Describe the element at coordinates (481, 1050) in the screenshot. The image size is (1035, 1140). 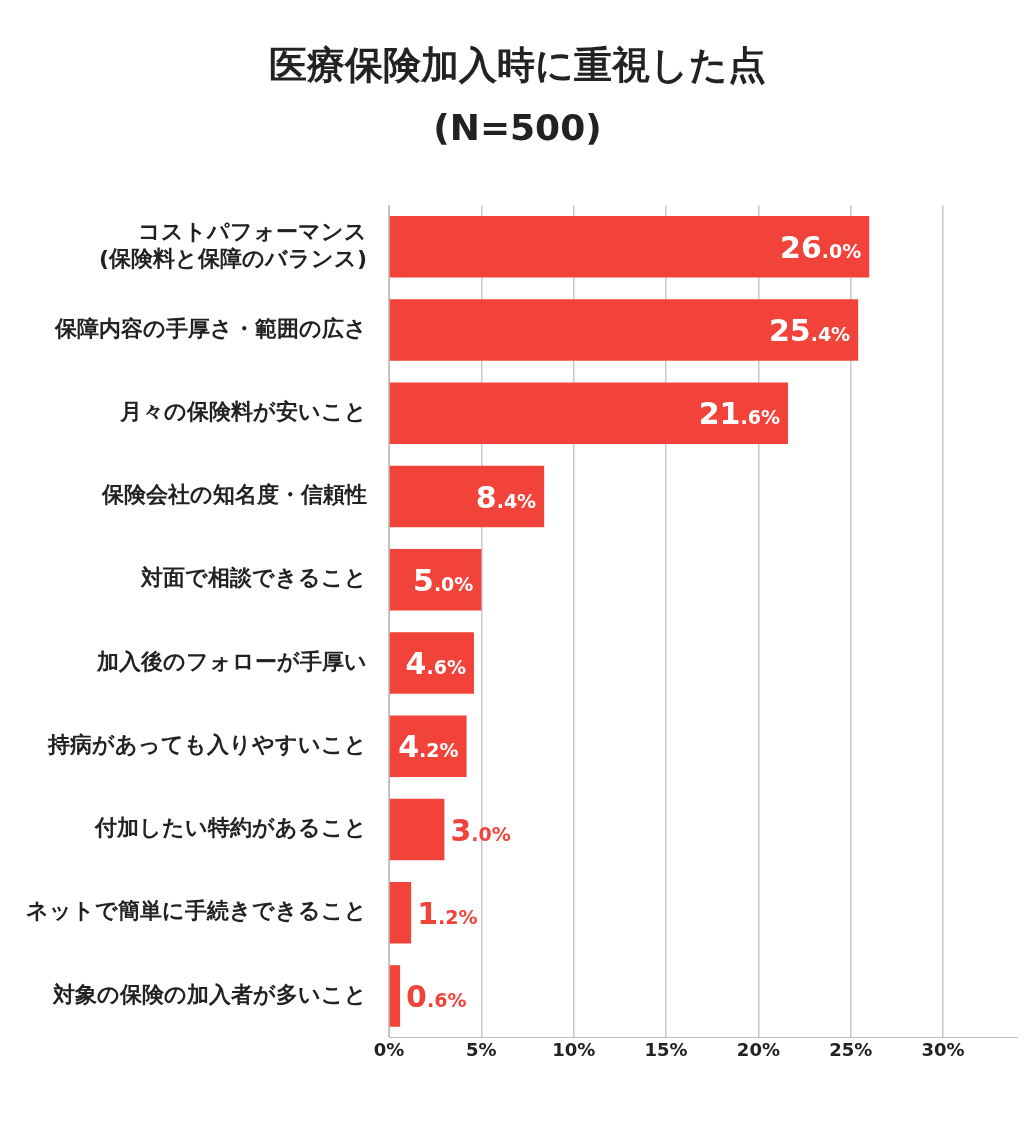
I see `x-tick-label: 5%` at that location.